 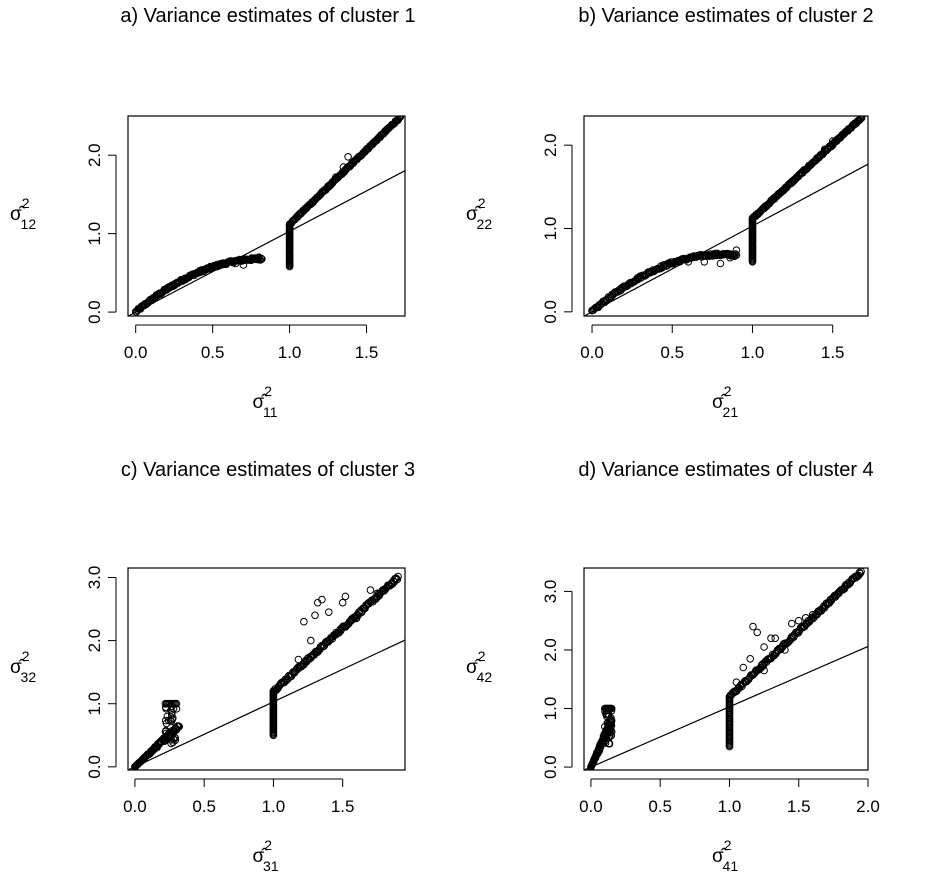 What do you see at coordinates (868, 806) in the screenshot?
I see `x-tick-label: 2.0` at bounding box center [868, 806].